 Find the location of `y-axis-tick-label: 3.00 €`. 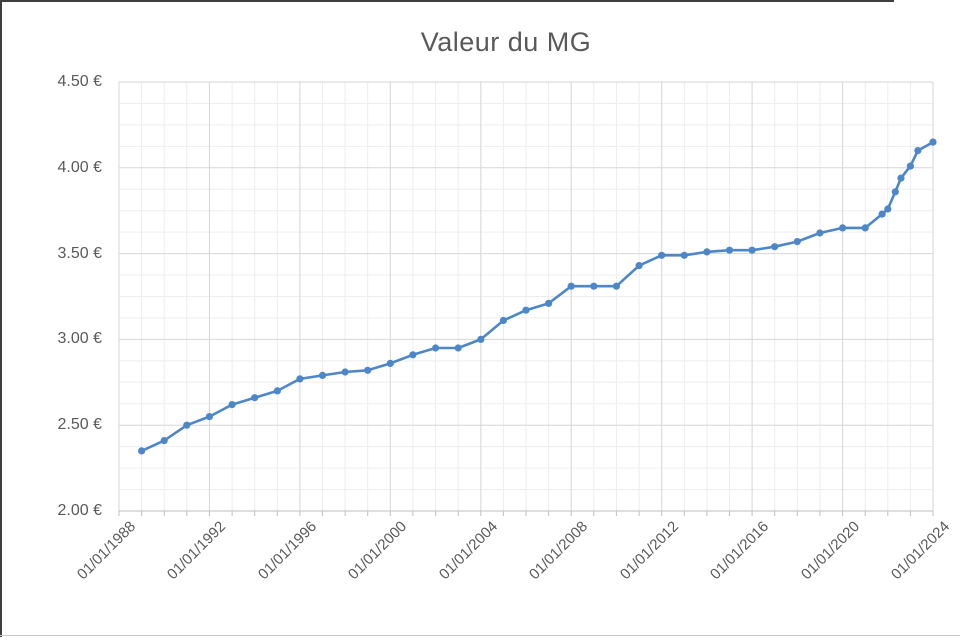

y-axis-tick-label: 3.00 € is located at coordinates (79, 338).